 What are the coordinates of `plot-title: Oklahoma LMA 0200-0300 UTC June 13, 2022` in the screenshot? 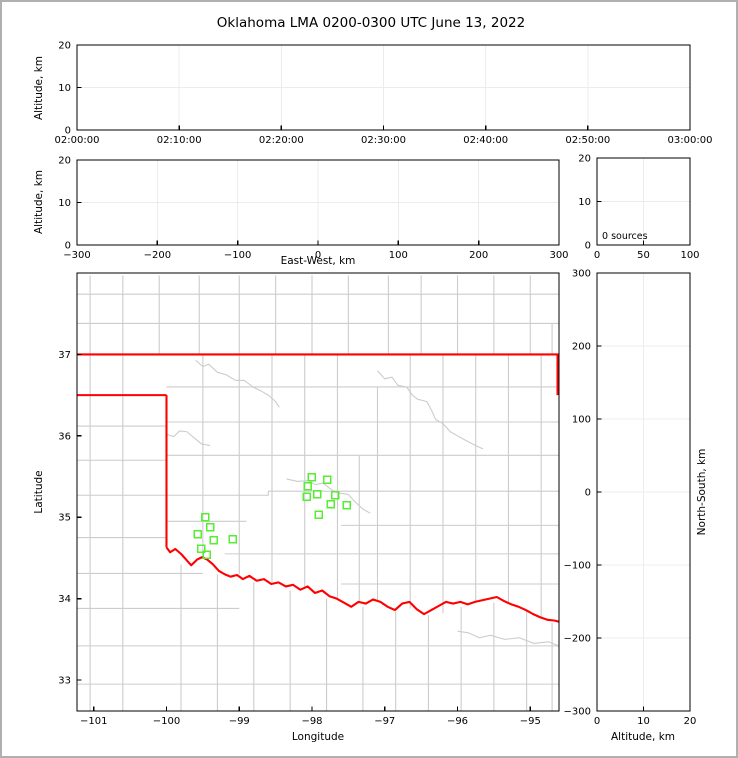 It's located at (371, 23).